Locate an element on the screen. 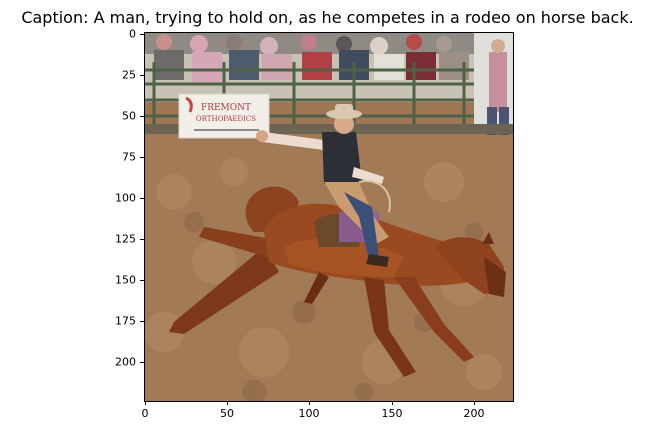 The width and height of the screenshot is (655, 435). y-tick-label: 25 is located at coordinates (129, 75).